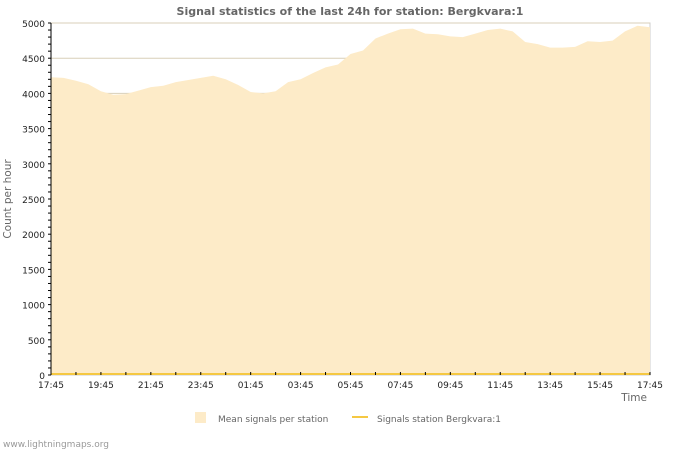 Image resolution: width=700 pixels, height=454 pixels. Describe the element at coordinates (301, 386) in the screenshot. I see `x-tick-label: 03:45` at that location.